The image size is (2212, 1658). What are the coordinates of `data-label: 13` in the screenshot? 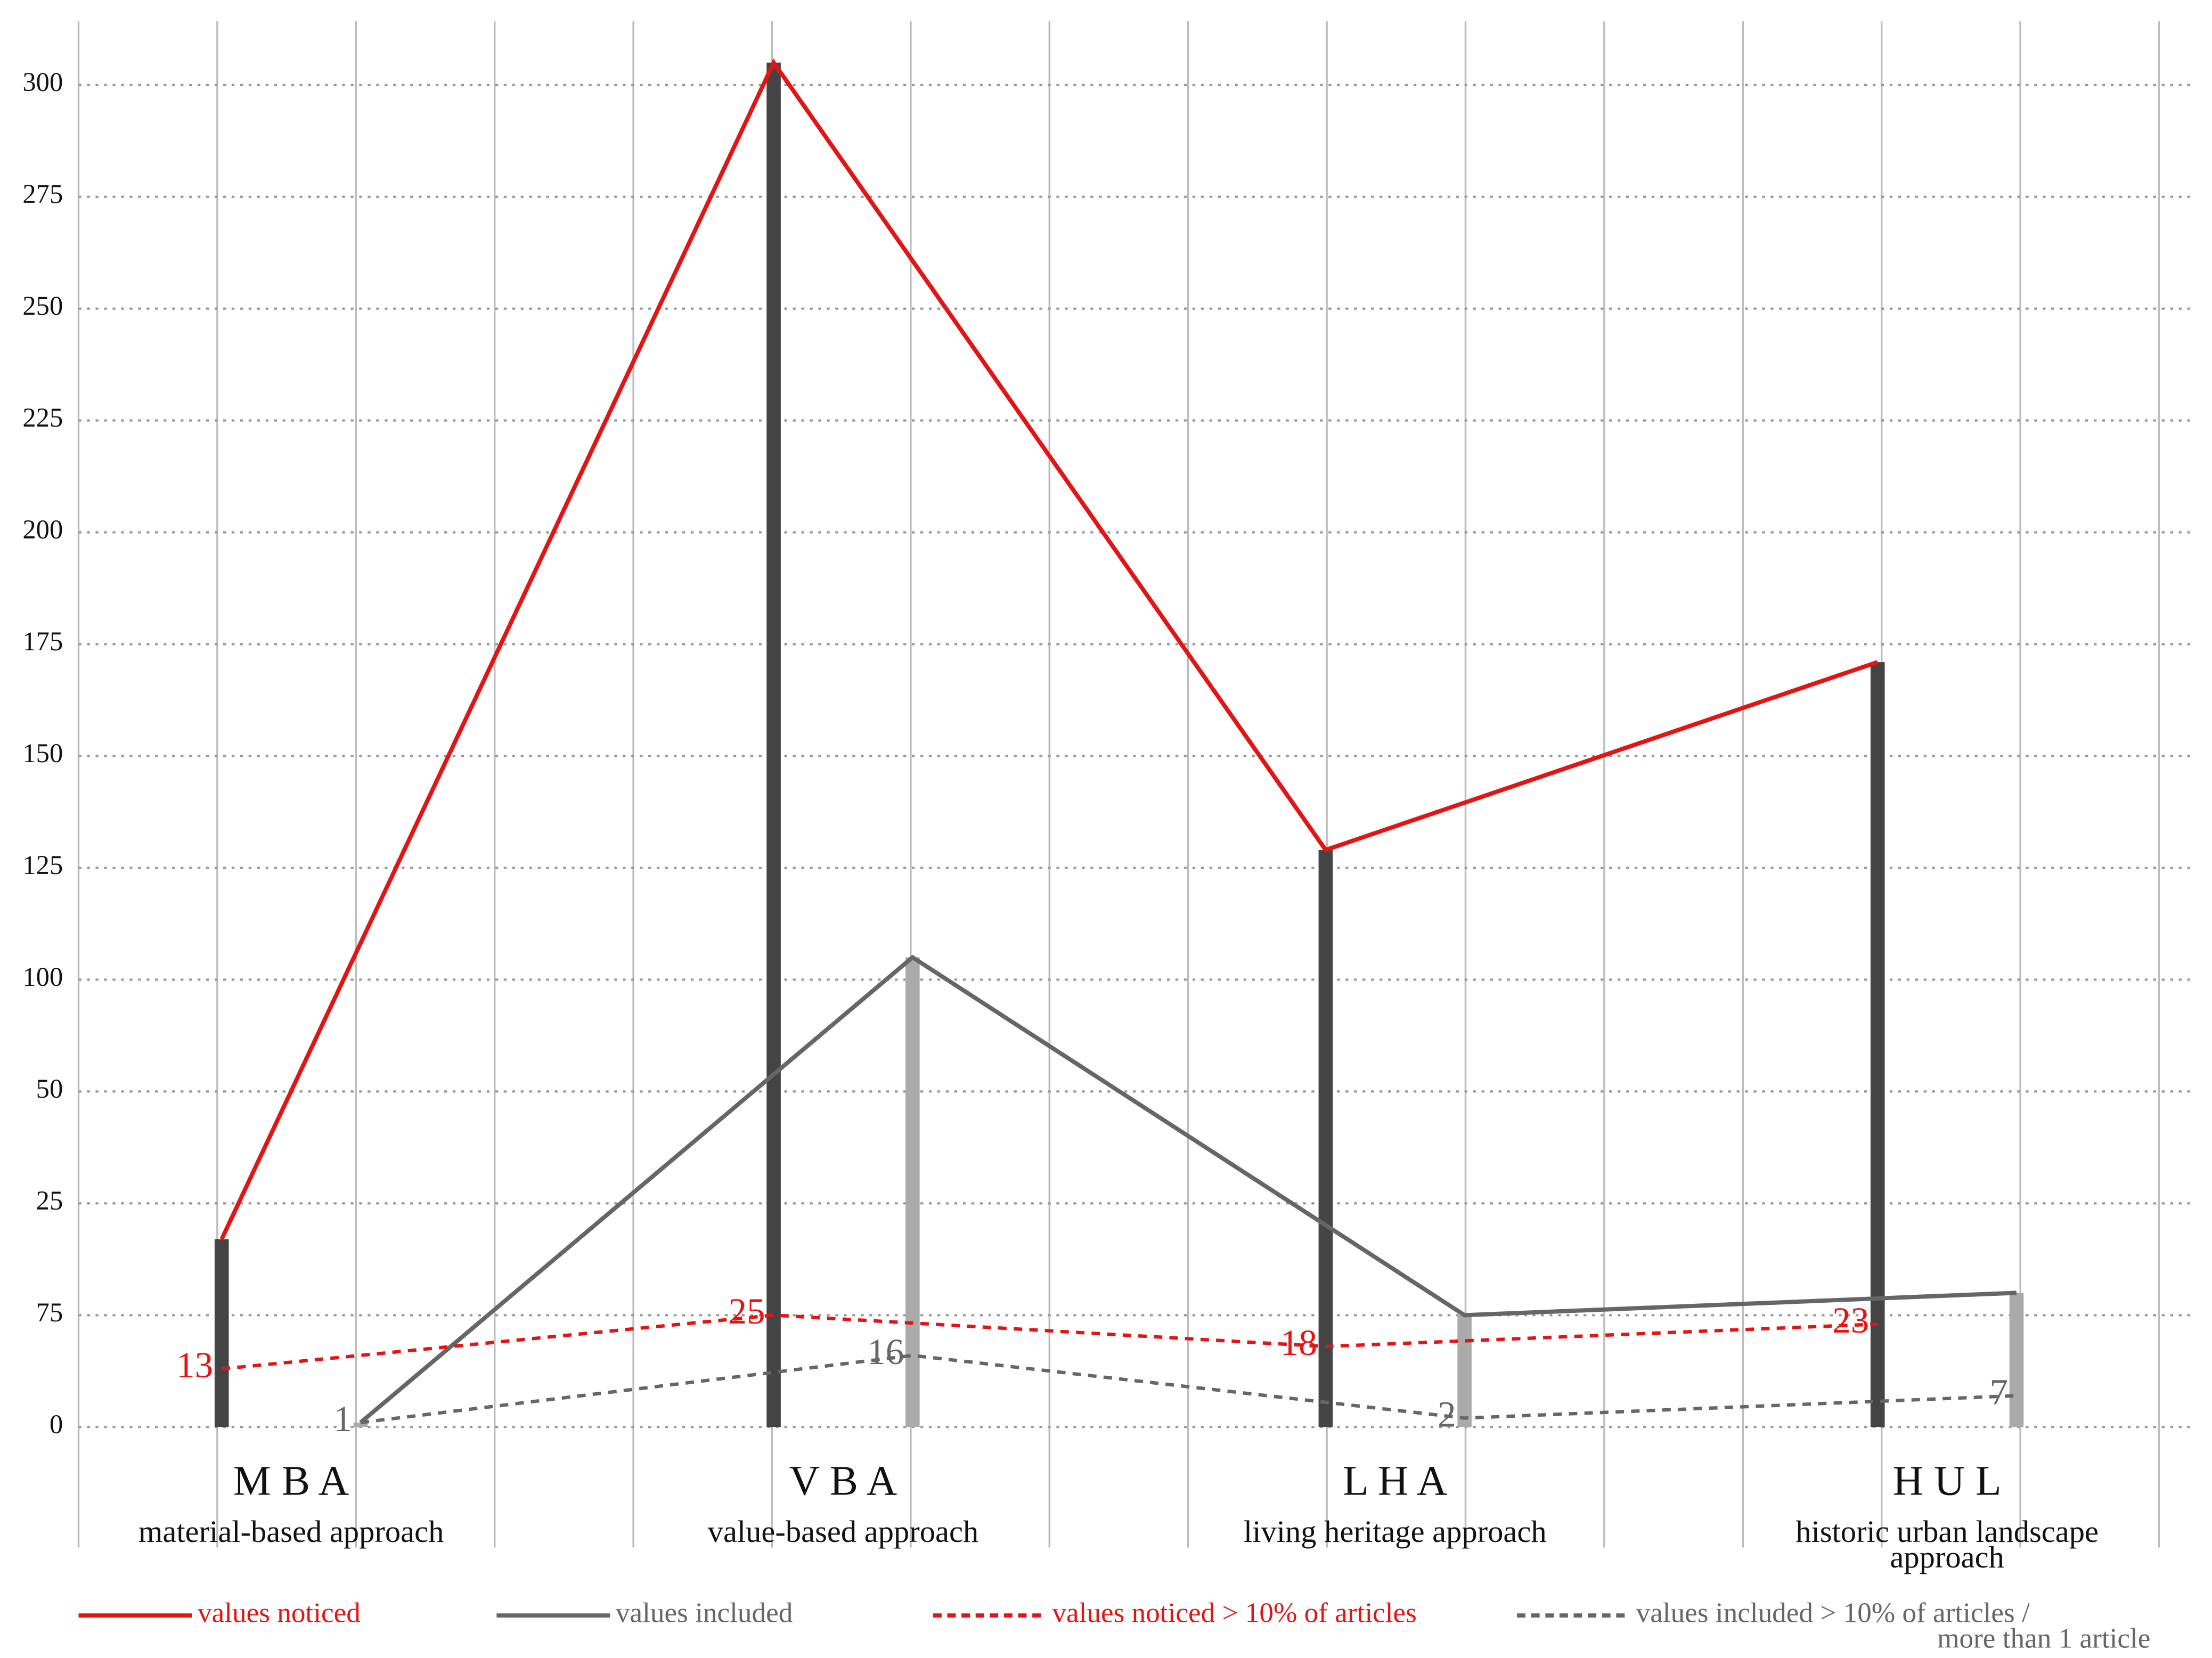 It's located at (194, 1364).